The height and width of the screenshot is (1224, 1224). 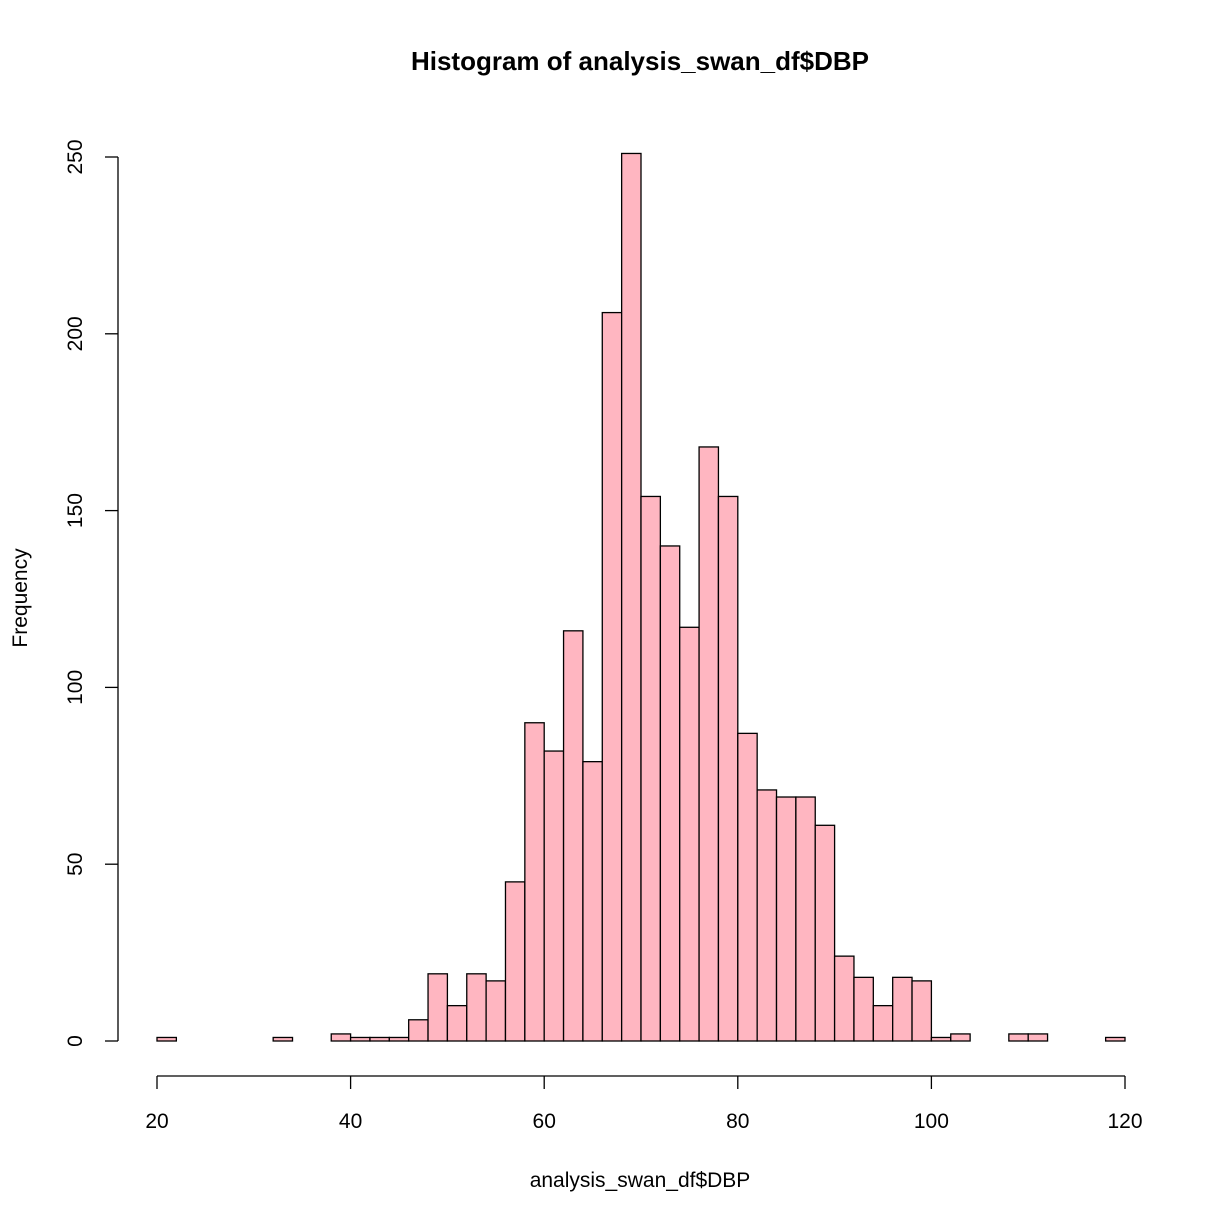 I want to click on x-tick-label: 40, so click(x=350, y=1121).